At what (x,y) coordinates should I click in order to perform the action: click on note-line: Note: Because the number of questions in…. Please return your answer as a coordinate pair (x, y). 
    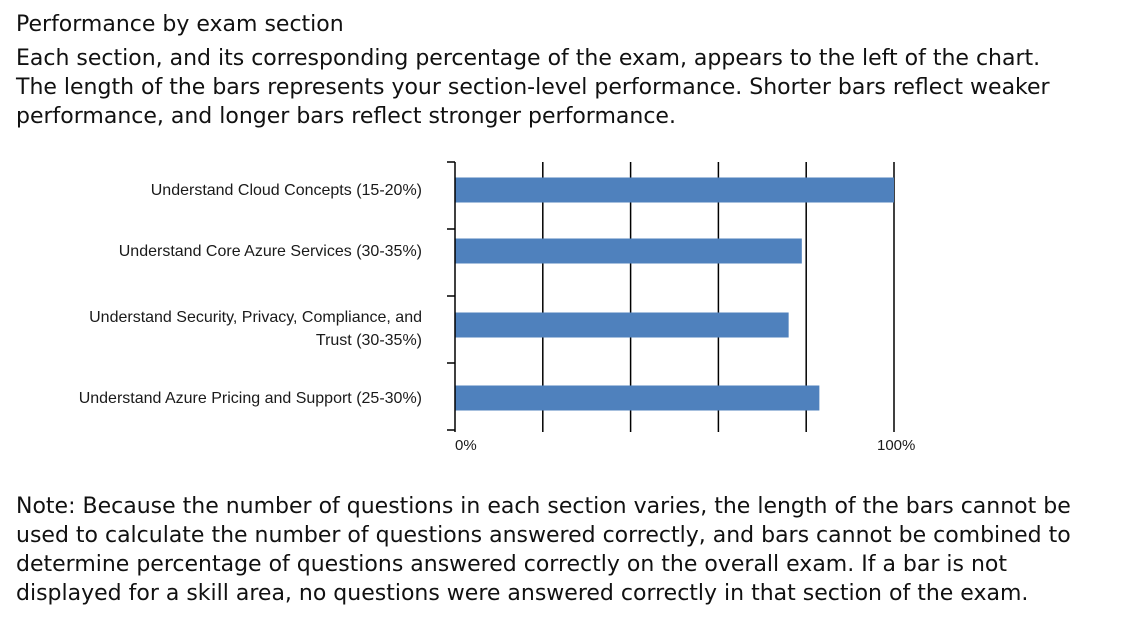
    Looking at the image, I should click on (543, 506).